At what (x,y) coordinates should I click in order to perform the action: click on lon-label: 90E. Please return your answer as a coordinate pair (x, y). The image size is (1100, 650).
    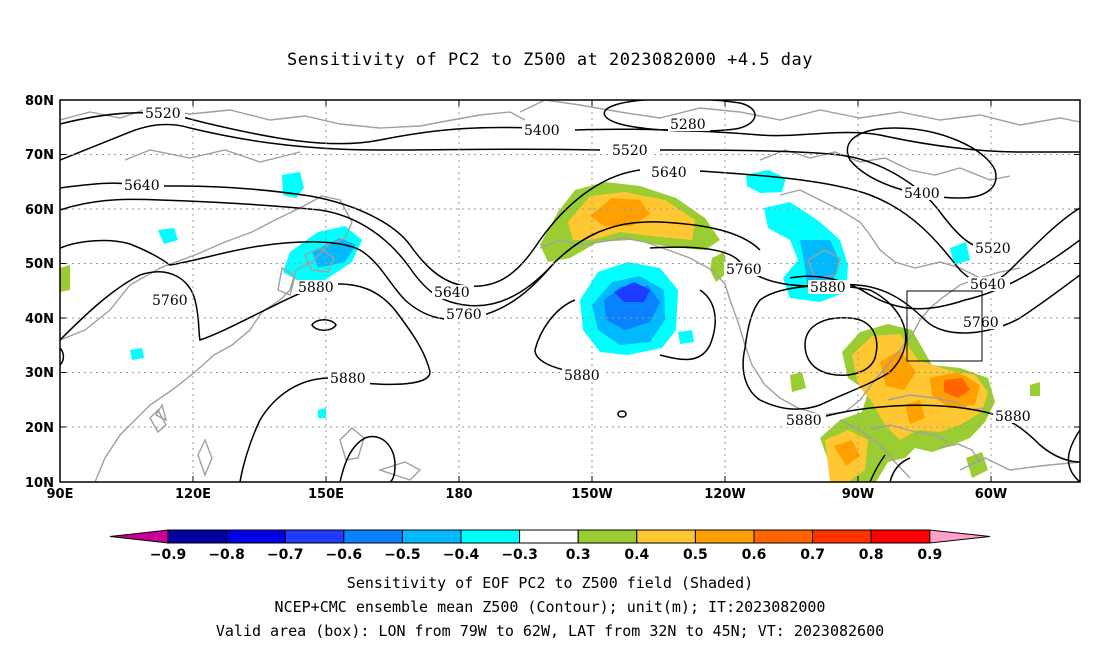
    Looking at the image, I should click on (60, 494).